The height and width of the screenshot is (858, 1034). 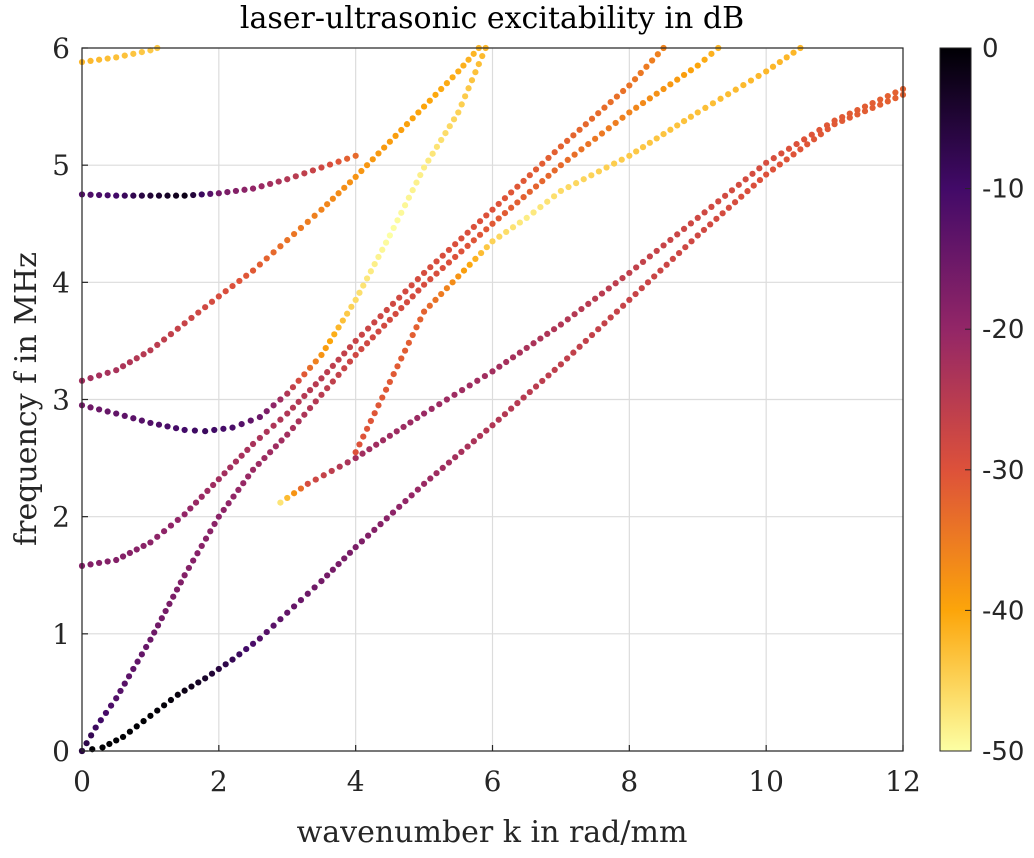 I want to click on colorbar-tick-label-4: -40, so click(x=1003, y=611).